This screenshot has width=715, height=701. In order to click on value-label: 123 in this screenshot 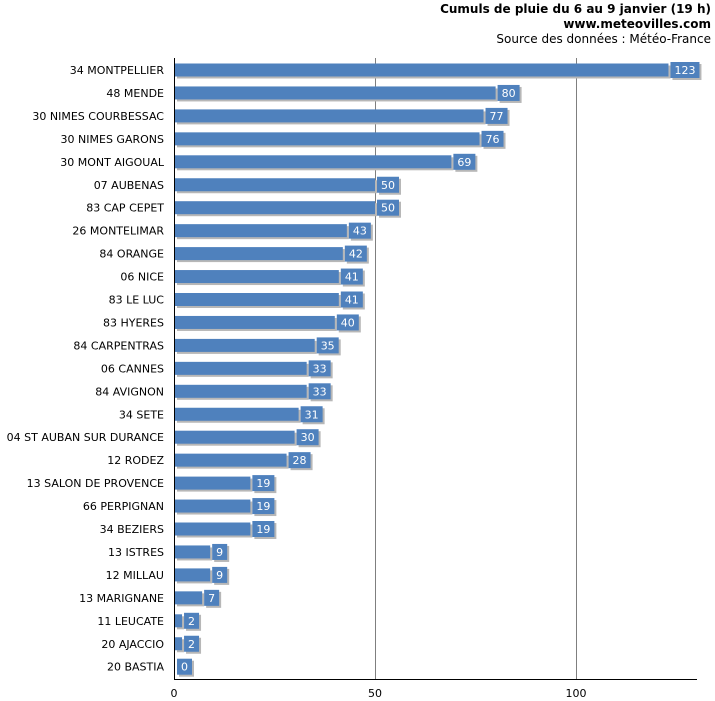, I will do `click(684, 70)`.